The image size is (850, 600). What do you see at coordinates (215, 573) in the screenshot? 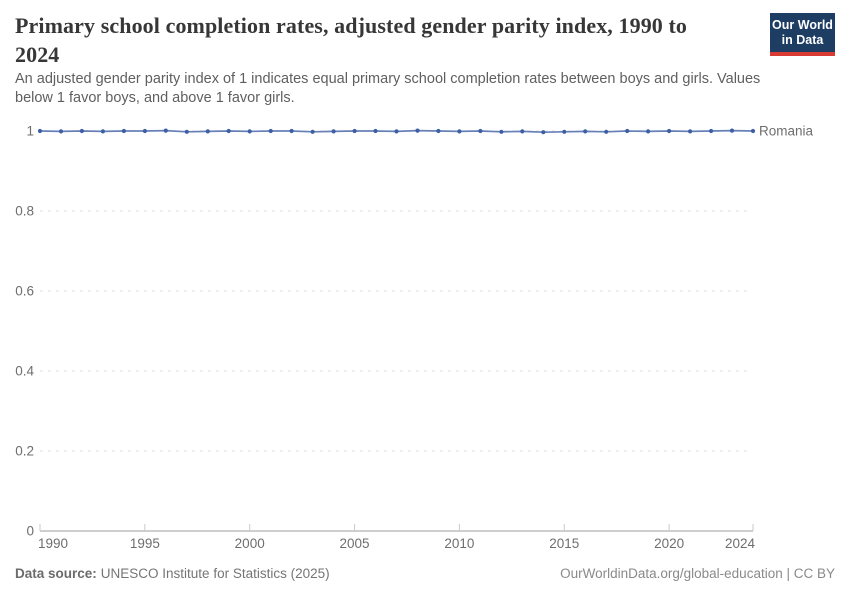
I see `data-source-text: UNESCO Institute for Statistics (2025)` at bounding box center [215, 573].